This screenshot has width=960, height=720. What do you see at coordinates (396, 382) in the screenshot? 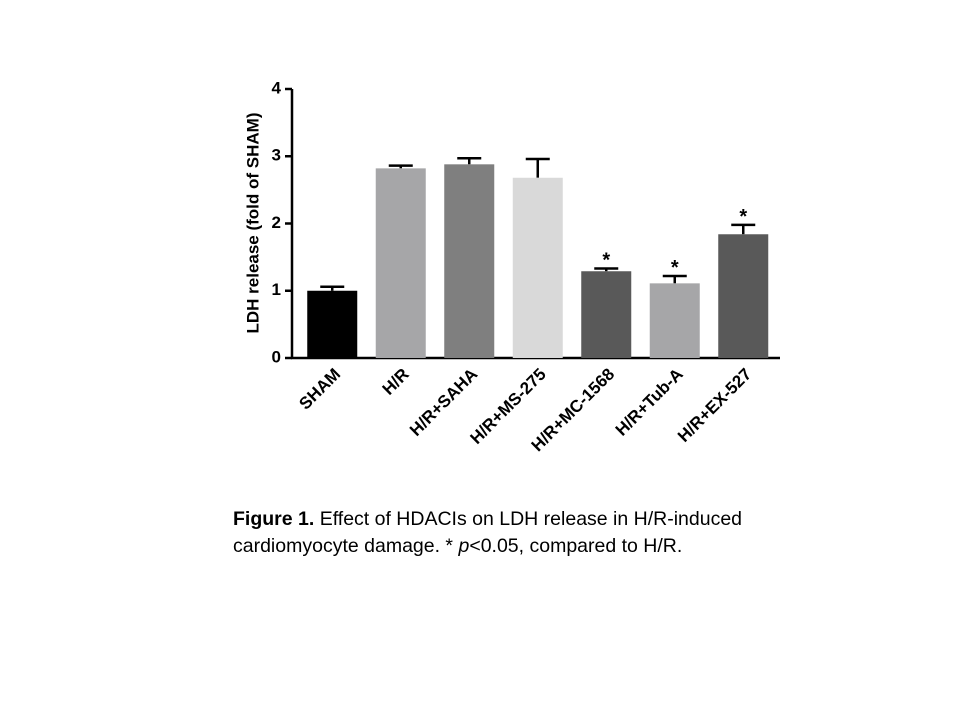
I see `x-tick-label: H/R` at bounding box center [396, 382].